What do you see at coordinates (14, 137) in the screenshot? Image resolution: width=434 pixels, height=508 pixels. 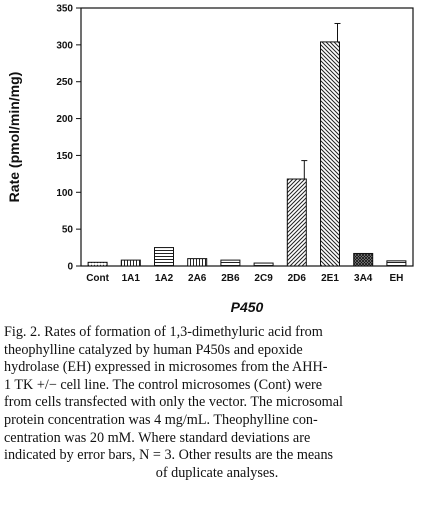 I see `y-axis-title: Rate (pmol/min/mg)` at bounding box center [14, 137].